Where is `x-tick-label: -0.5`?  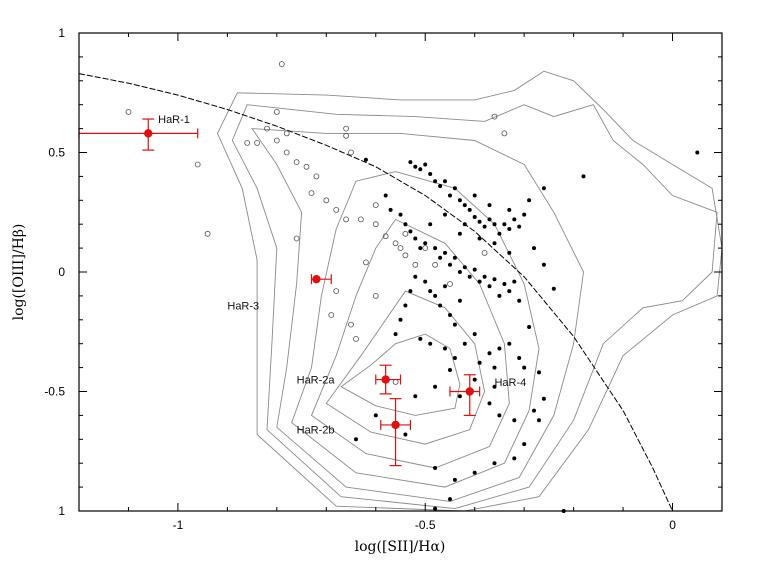 x-tick-label: -0.5 is located at coordinates (425, 525).